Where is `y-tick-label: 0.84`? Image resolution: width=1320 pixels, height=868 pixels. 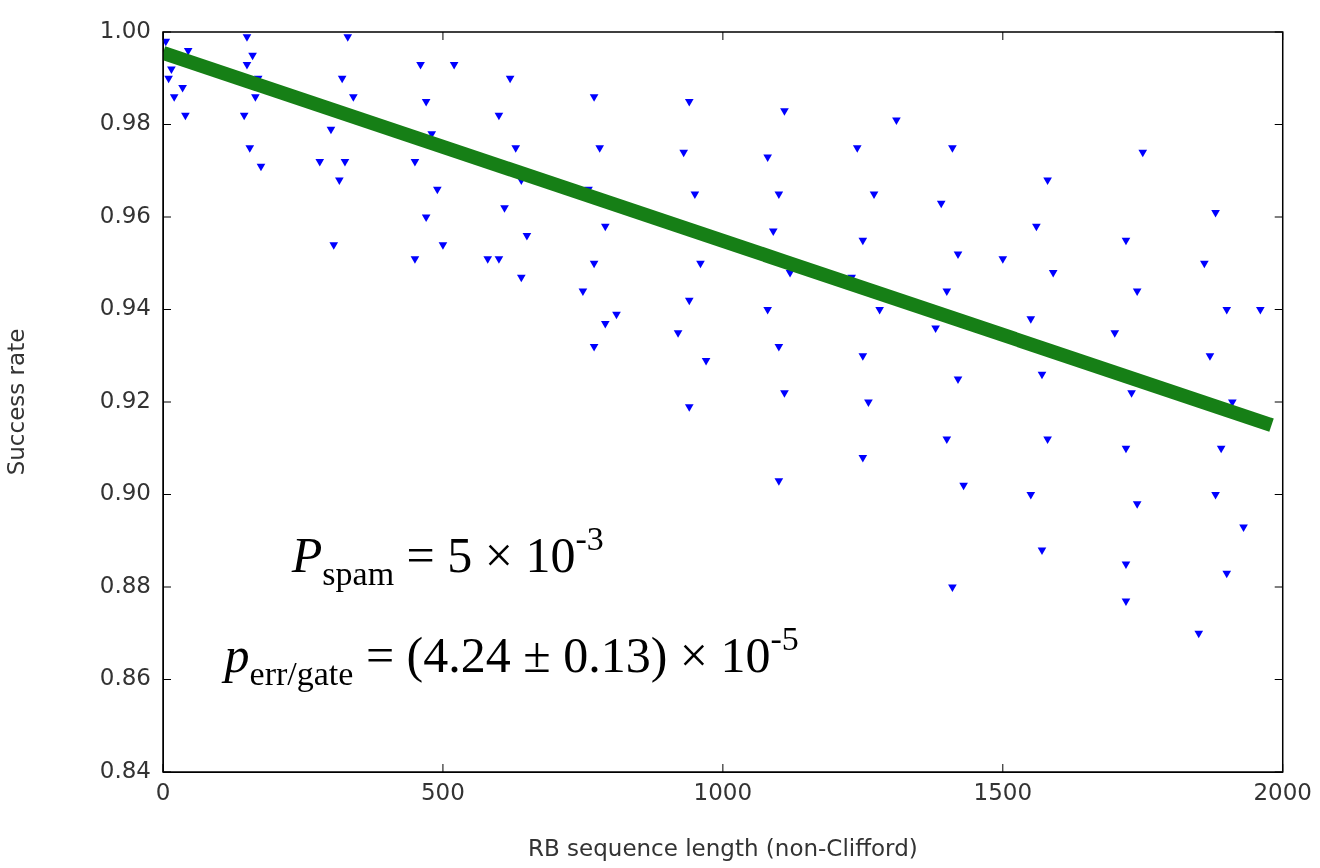
y-tick-label: 0.84 is located at coordinates (125, 769).